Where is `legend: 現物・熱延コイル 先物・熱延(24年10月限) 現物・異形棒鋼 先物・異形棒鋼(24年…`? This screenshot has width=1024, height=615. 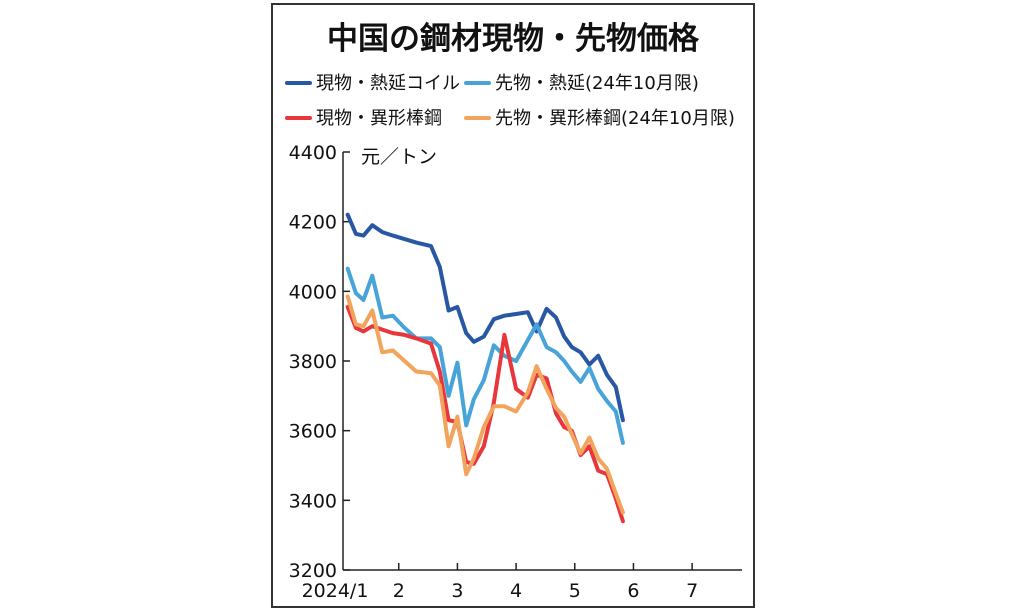 legend: 現物・熱延コイル 先物・熱延(24年10月限) 現物・異形棒鋼 先物・異形棒鋼(24年… is located at coordinates (510, 101).